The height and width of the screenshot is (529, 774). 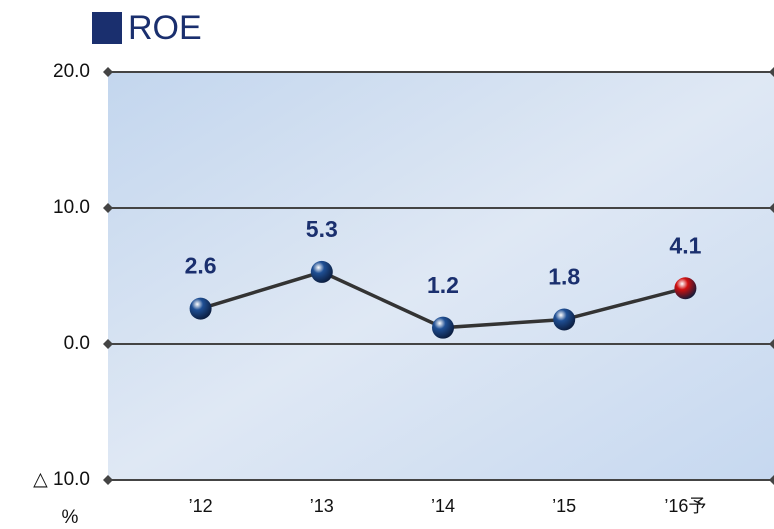 I want to click on x-tick-label: ’12, so click(x=201, y=506).